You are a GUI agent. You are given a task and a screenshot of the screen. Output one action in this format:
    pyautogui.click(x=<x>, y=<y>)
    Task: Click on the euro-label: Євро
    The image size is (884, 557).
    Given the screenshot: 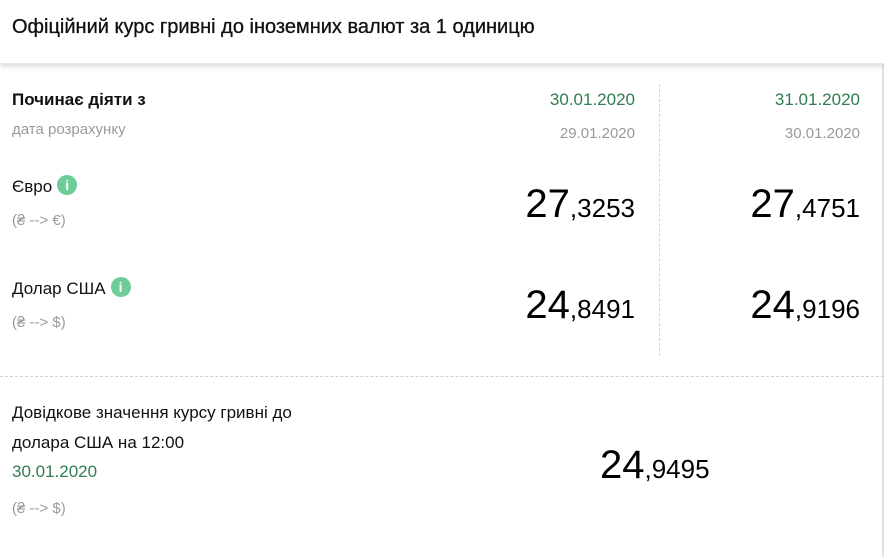 What is the action you would take?
    pyautogui.click(x=32, y=186)
    